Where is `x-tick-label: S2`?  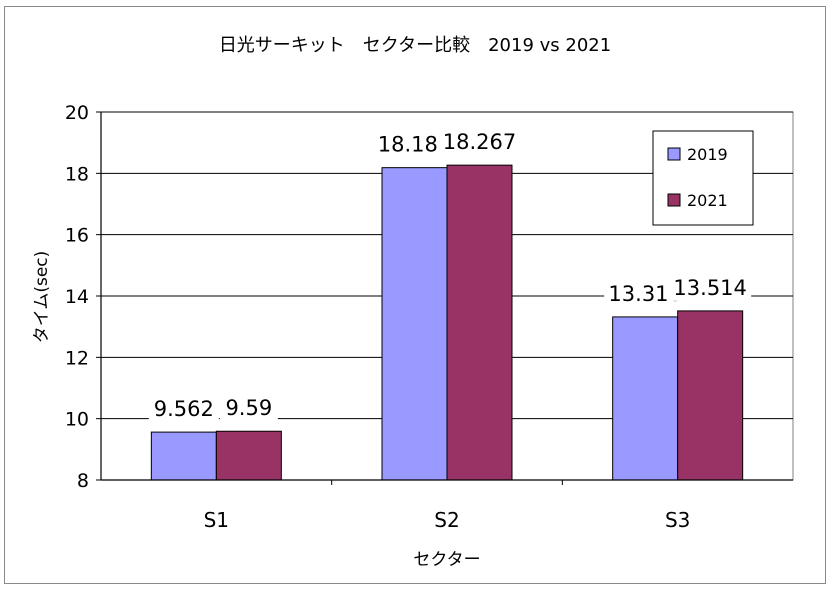 x-tick-label: S2 is located at coordinates (446, 520).